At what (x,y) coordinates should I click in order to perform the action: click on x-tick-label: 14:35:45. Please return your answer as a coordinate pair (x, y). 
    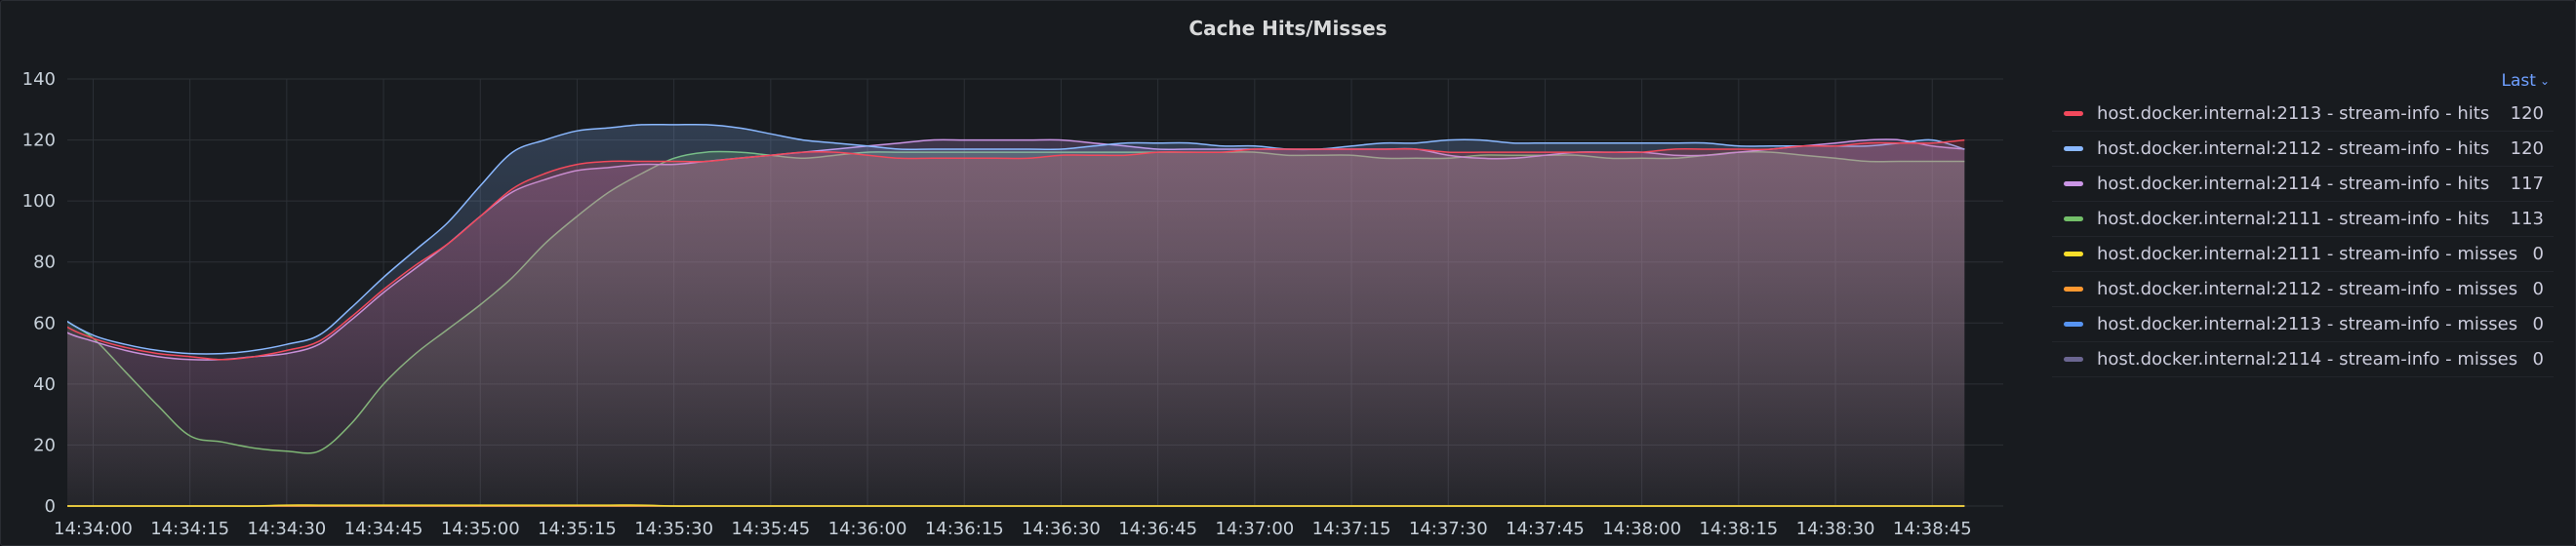
    Looking at the image, I should click on (770, 529).